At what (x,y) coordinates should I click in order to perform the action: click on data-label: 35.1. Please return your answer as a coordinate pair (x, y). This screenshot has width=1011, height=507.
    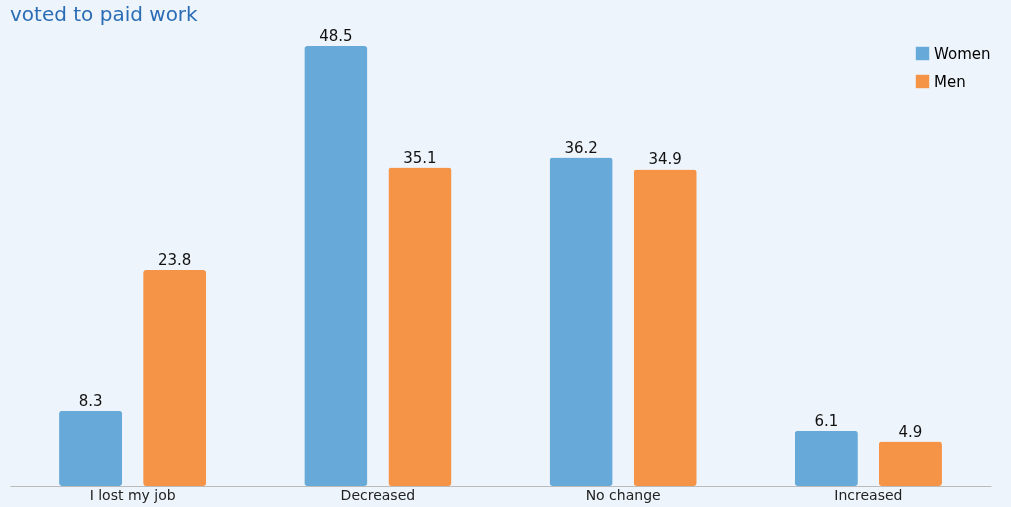
    Looking at the image, I should click on (420, 157).